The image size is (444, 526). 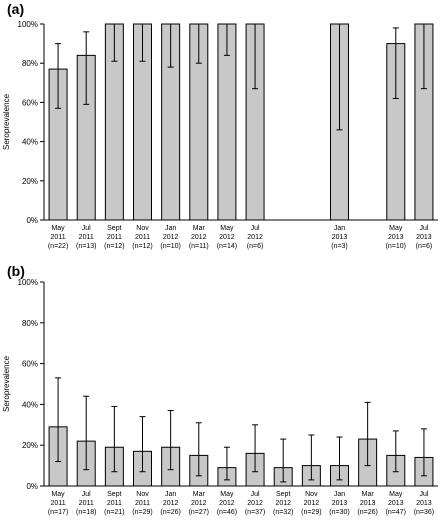 I want to click on x-category-label: (n=32), so click(x=283, y=512).